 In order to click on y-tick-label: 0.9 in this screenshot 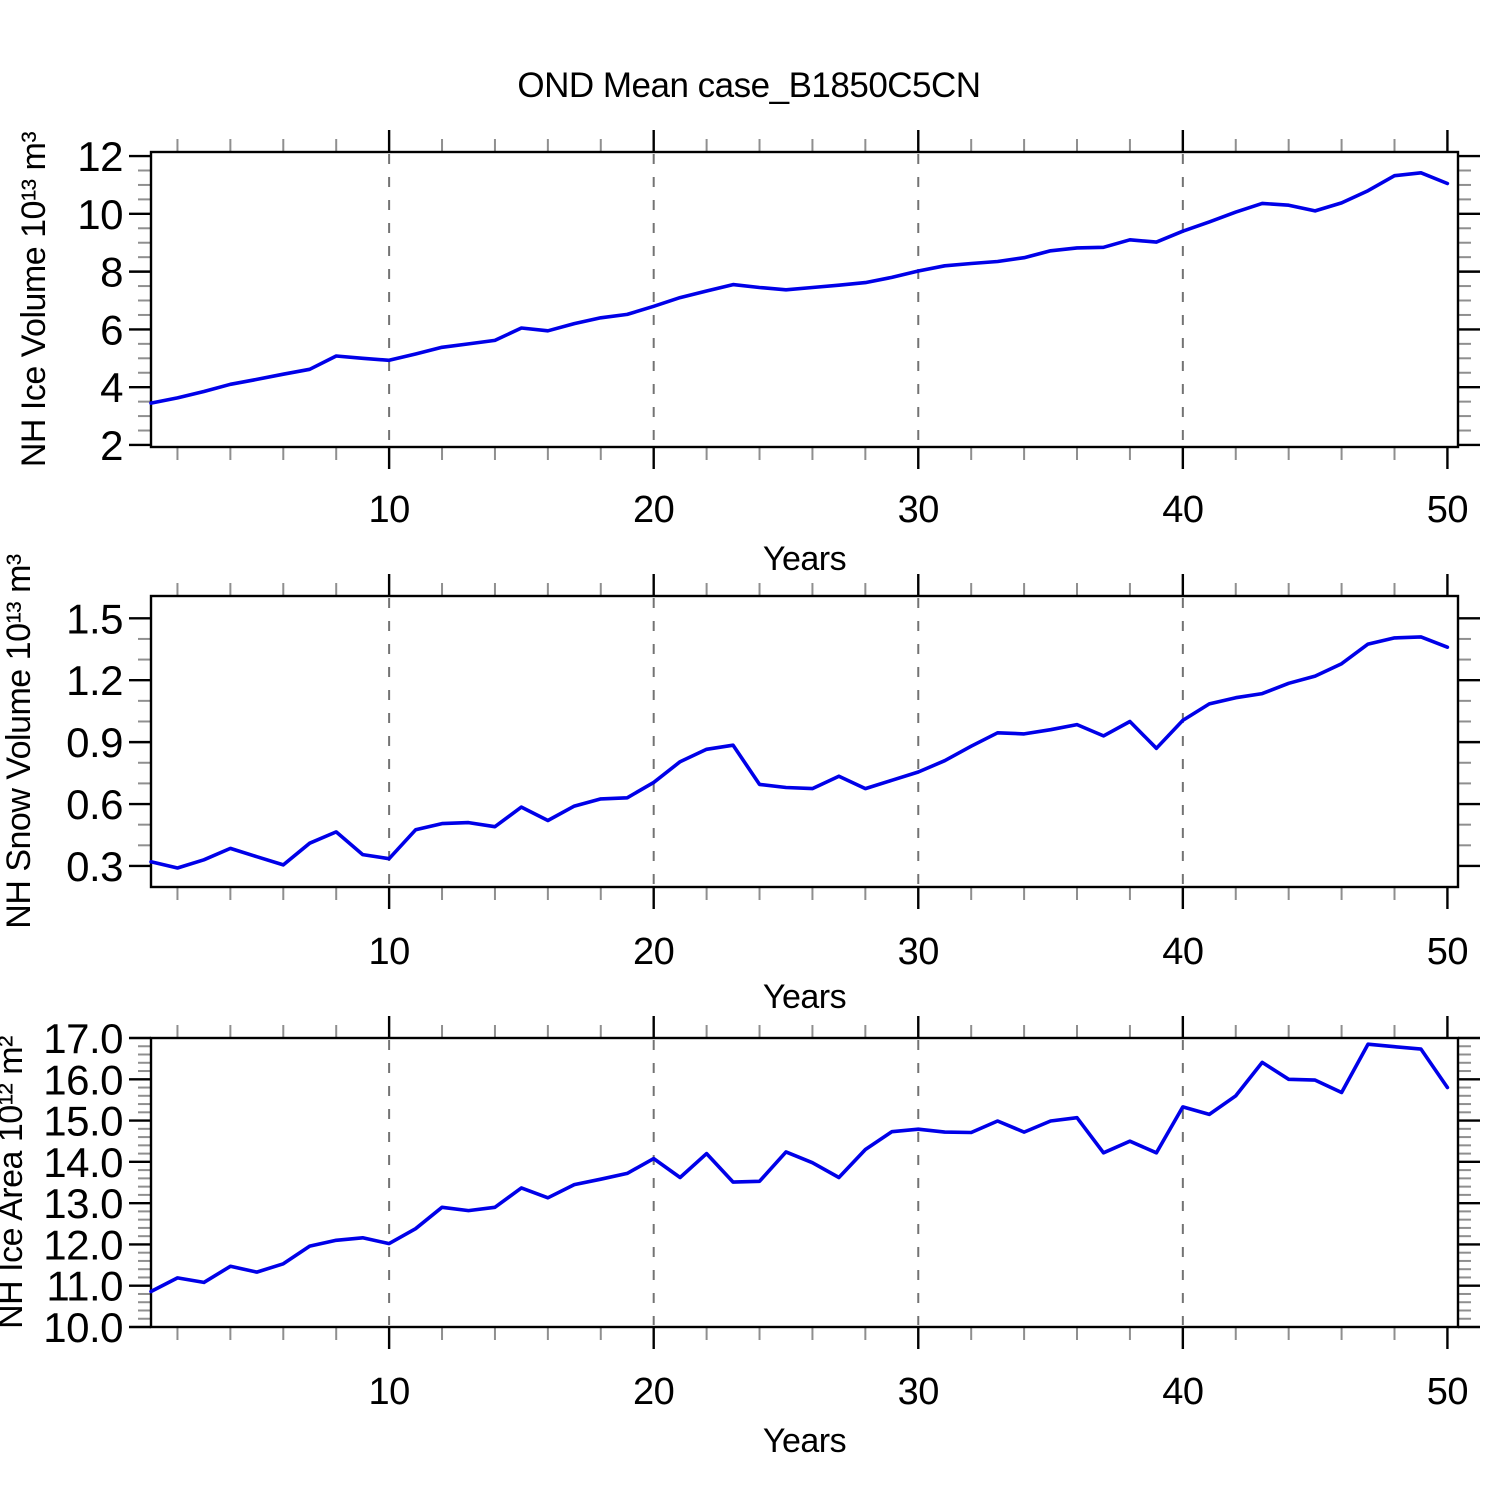, I will do `click(94, 742)`.